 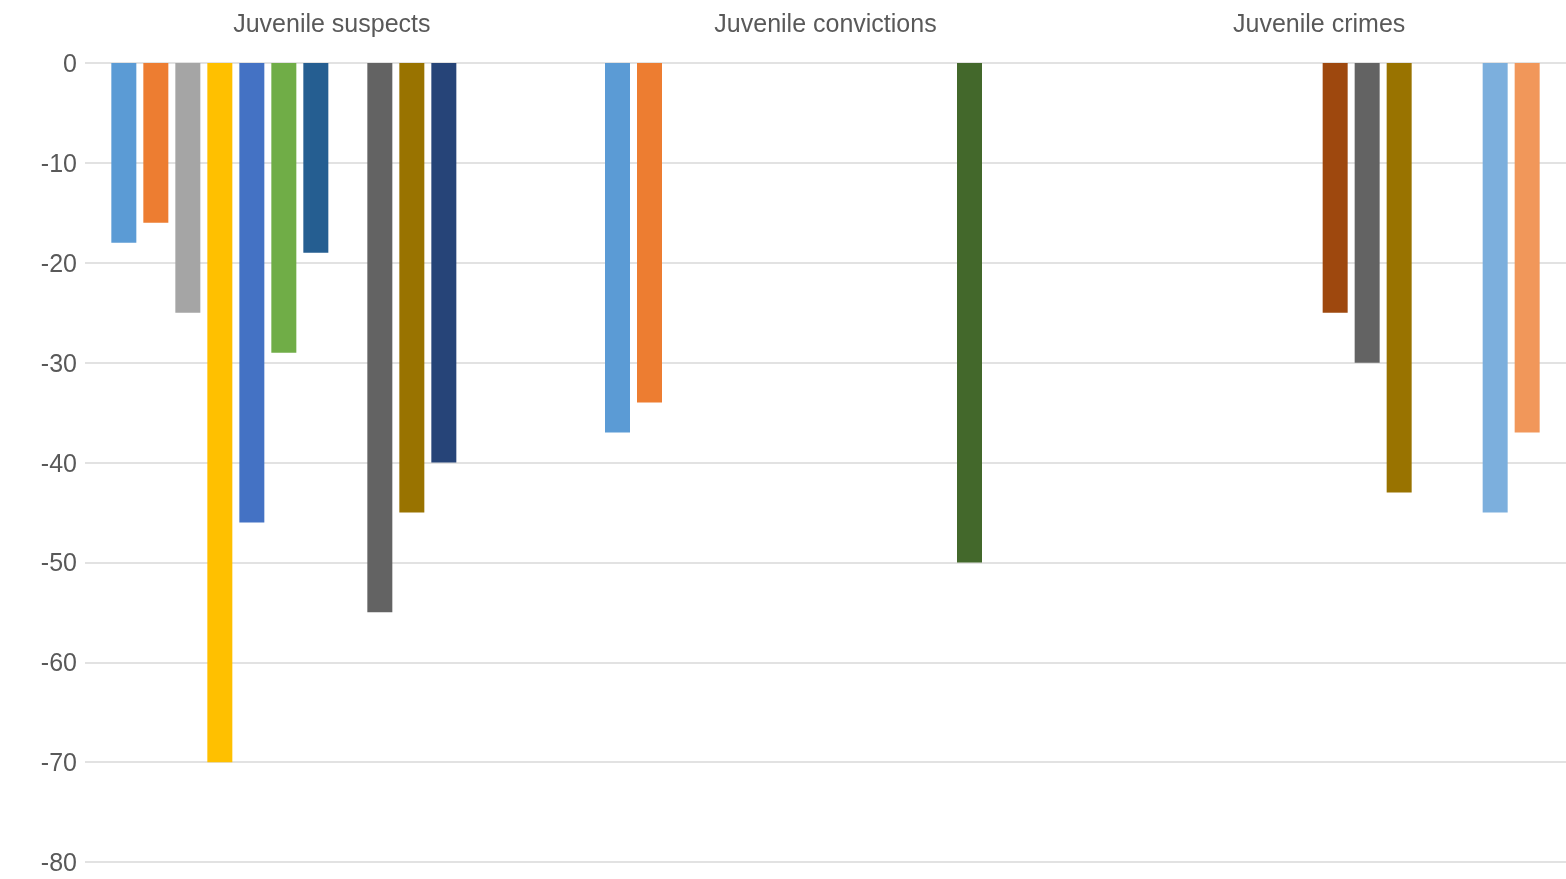 I want to click on y-tick-label: -70, so click(x=58, y=762).